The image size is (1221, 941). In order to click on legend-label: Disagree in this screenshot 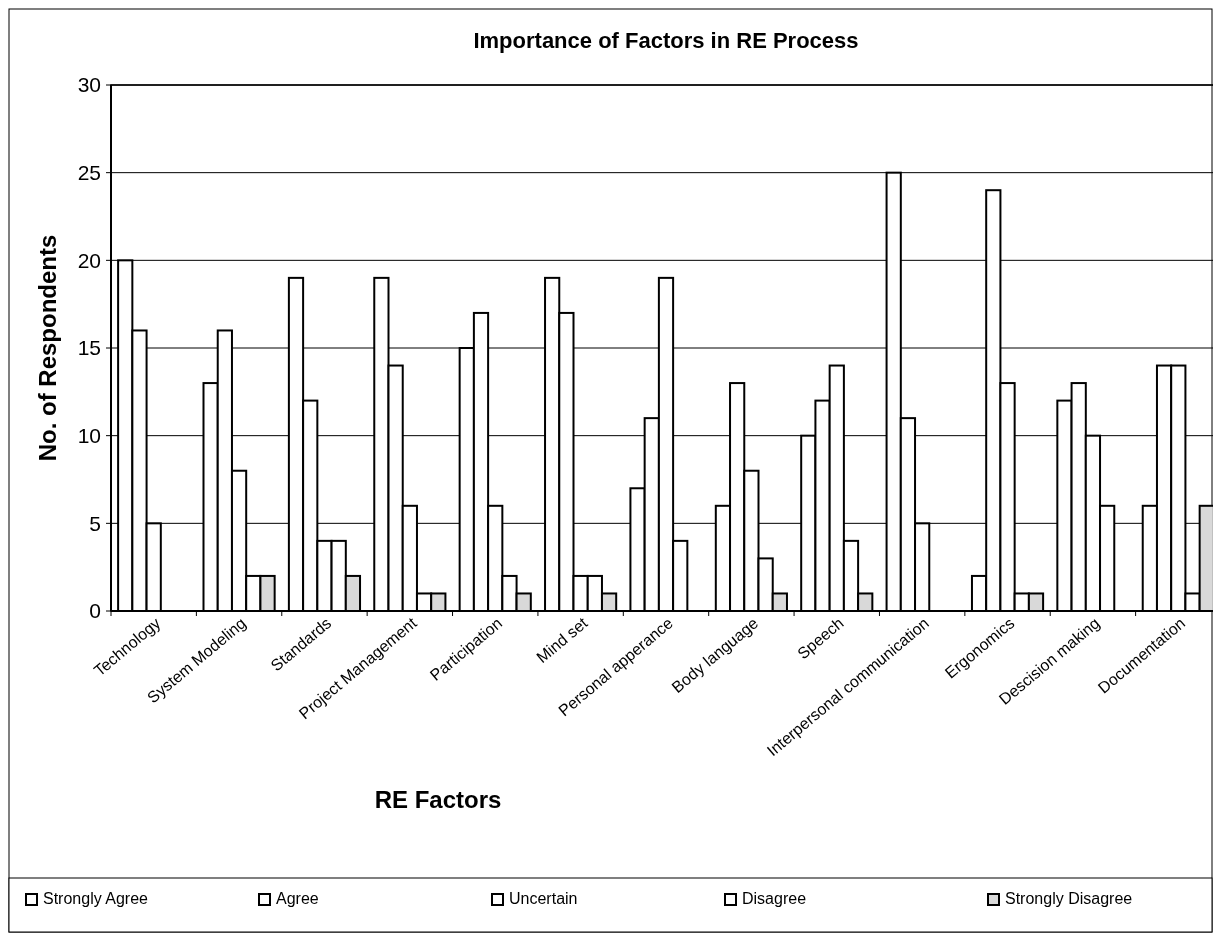, I will do `click(774, 898)`.